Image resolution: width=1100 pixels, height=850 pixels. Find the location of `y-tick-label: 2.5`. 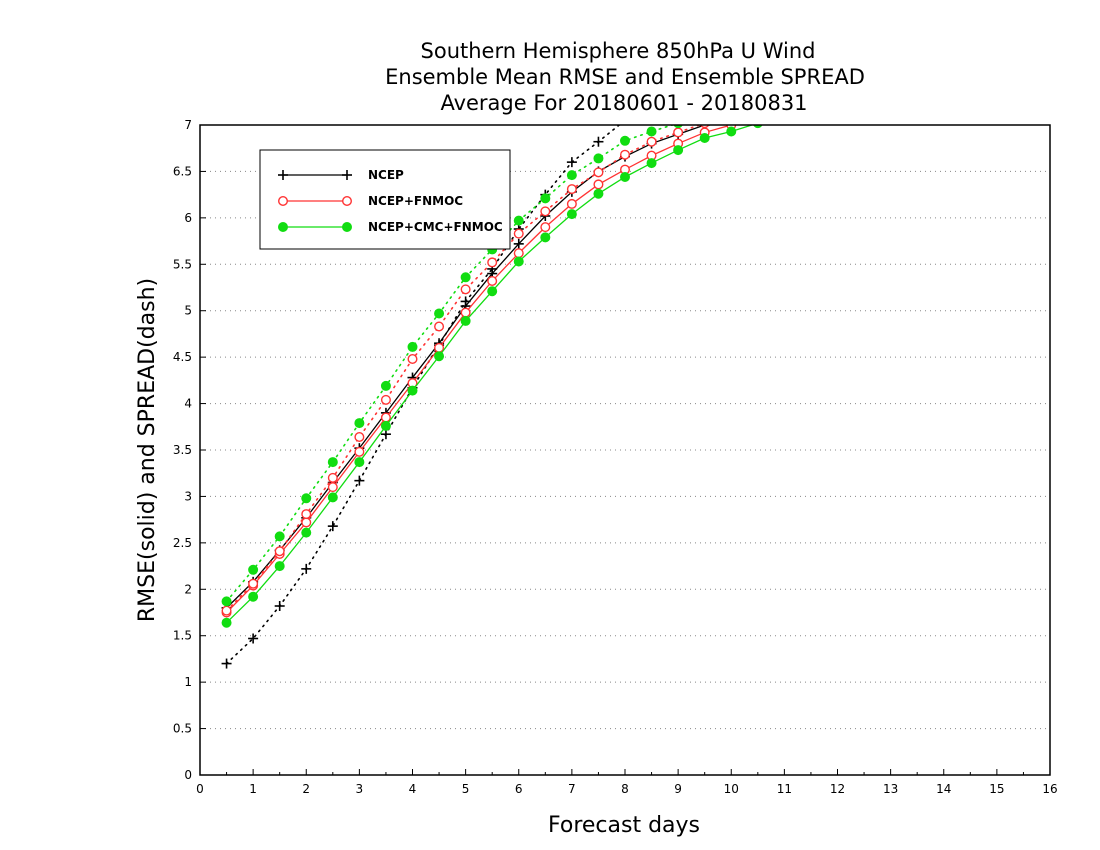

y-tick-label: 2.5 is located at coordinates (182, 543).